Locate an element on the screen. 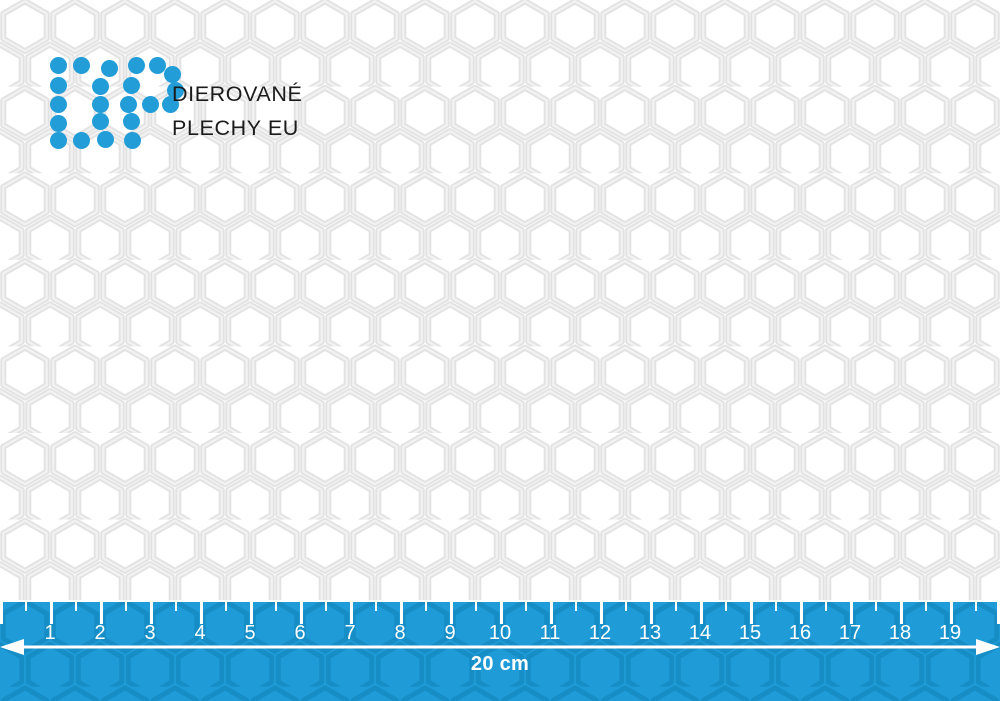 This screenshot has height=701, width=1000. ruler-tick-label: 17 is located at coordinates (850, 633).